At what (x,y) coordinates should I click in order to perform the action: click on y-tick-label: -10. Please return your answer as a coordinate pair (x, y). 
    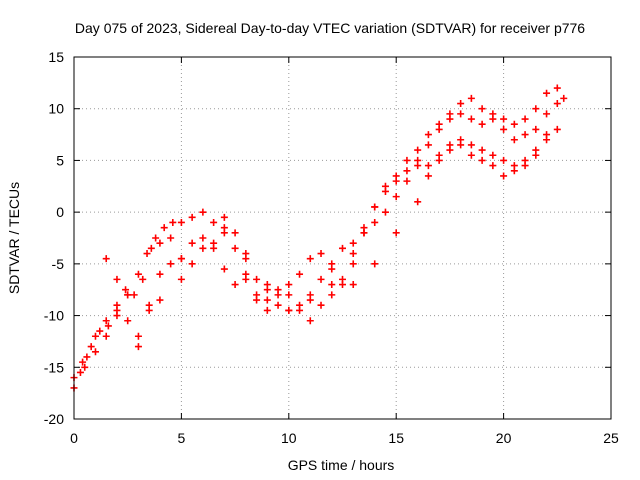
    Looking at the image, I should click on (54, 316).